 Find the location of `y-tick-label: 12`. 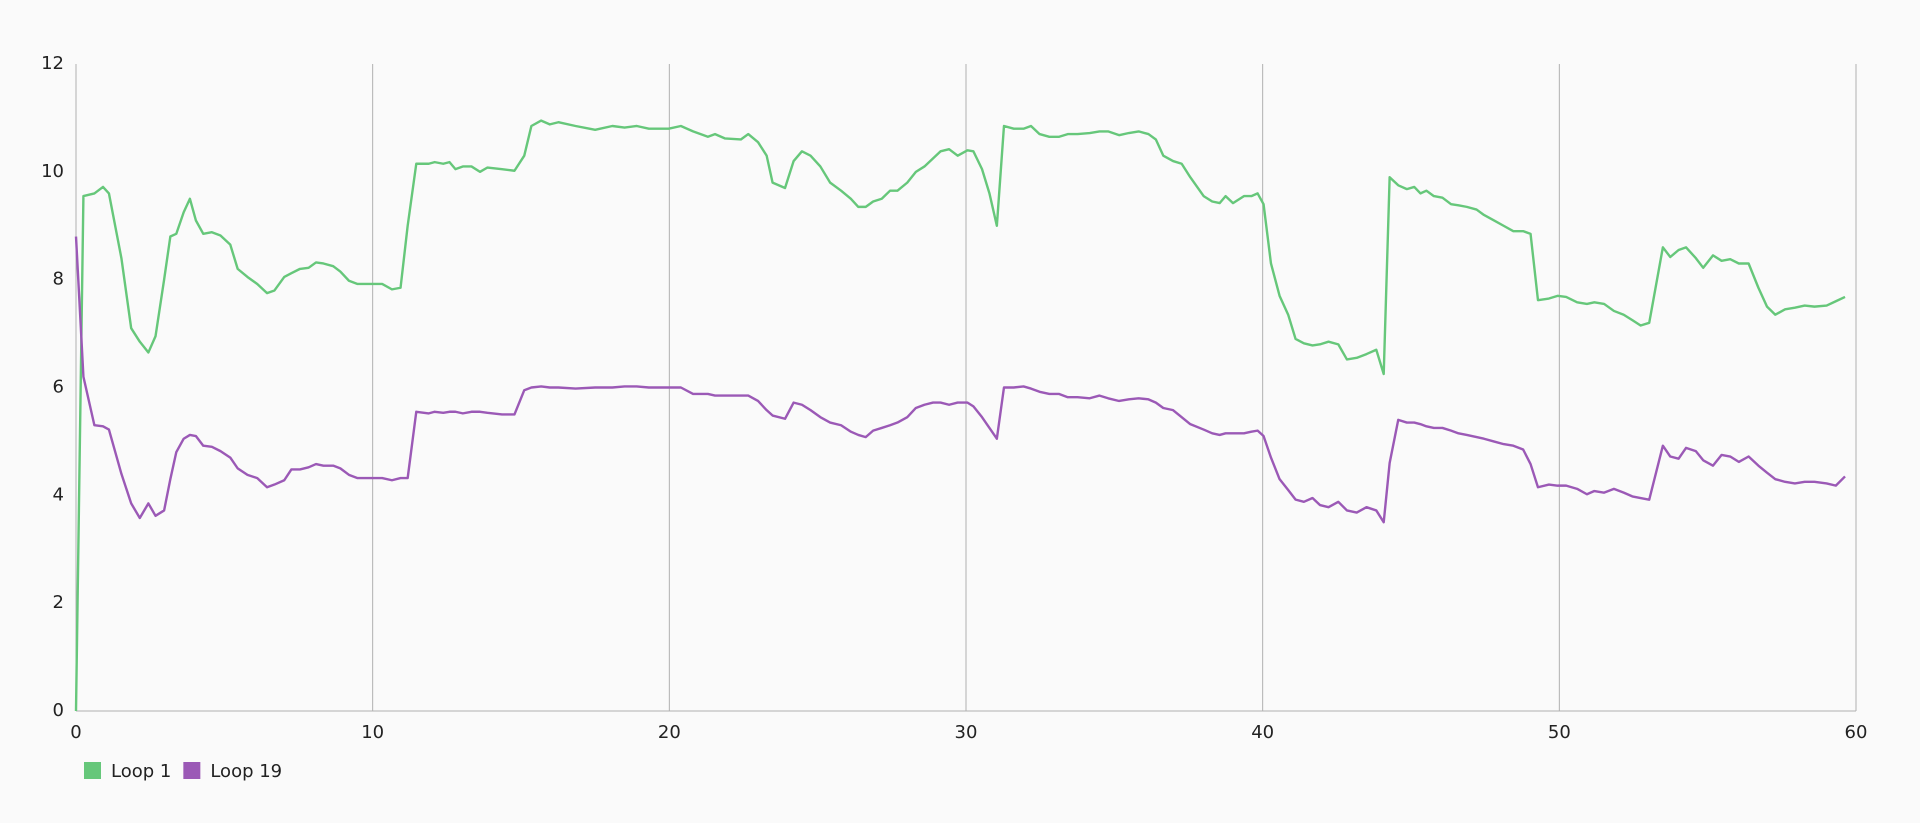

y-tick-label: 12 is located at coordinates (52, 63).